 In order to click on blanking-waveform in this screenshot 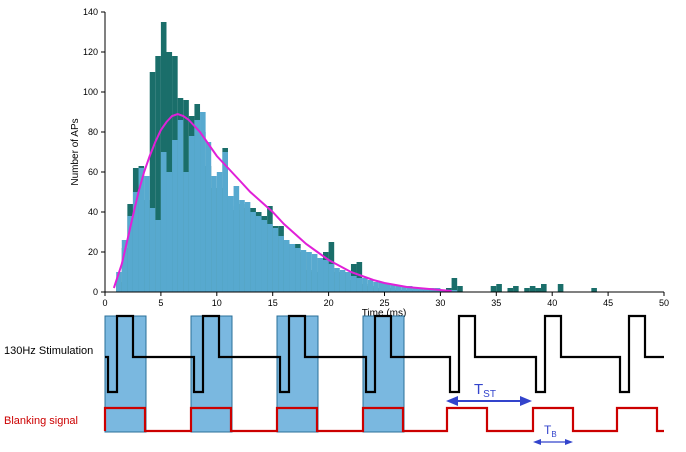, I will do `click(383, 419)`.